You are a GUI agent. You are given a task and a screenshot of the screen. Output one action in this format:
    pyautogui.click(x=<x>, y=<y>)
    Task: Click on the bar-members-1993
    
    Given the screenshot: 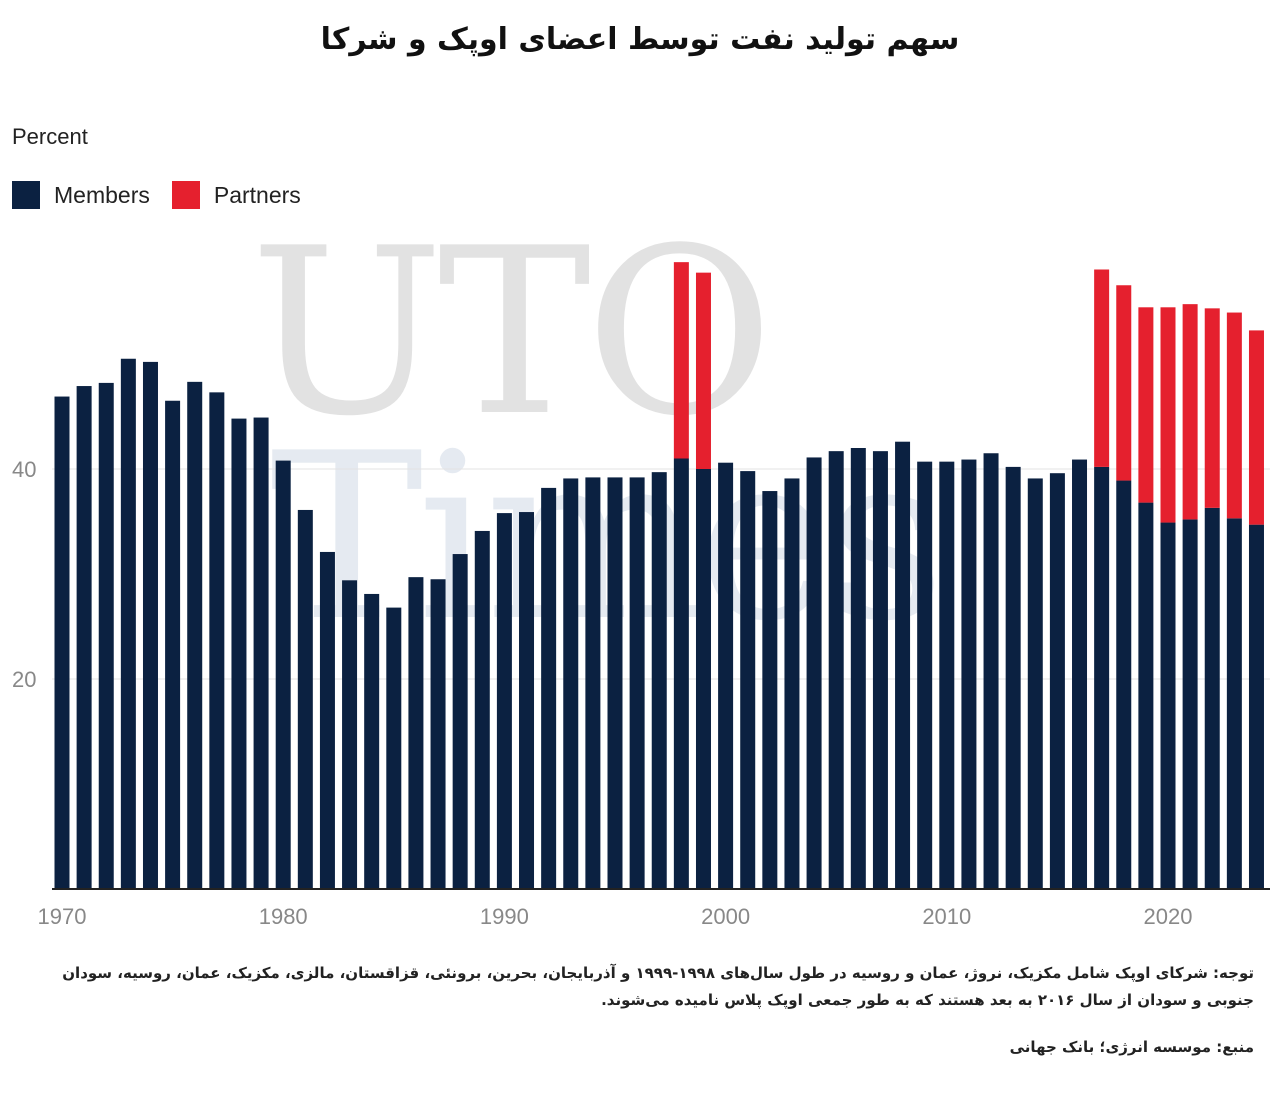 What is the action you would take?
    pyautogui.click(x=571, y=683)
    